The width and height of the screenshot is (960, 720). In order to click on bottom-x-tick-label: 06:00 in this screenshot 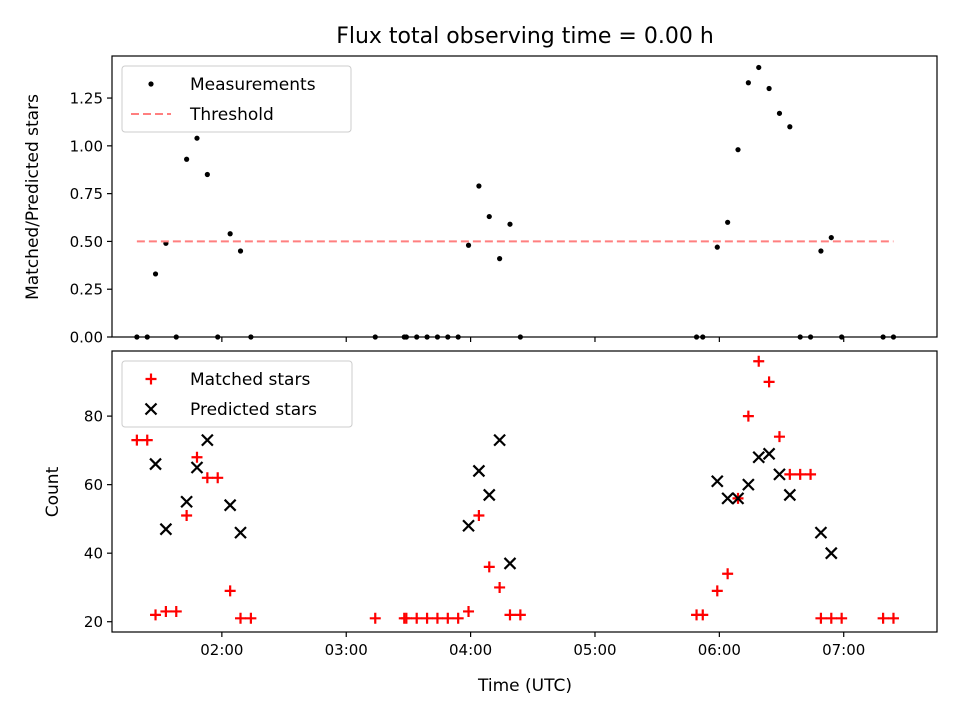, I will do `click(719, 650)`.